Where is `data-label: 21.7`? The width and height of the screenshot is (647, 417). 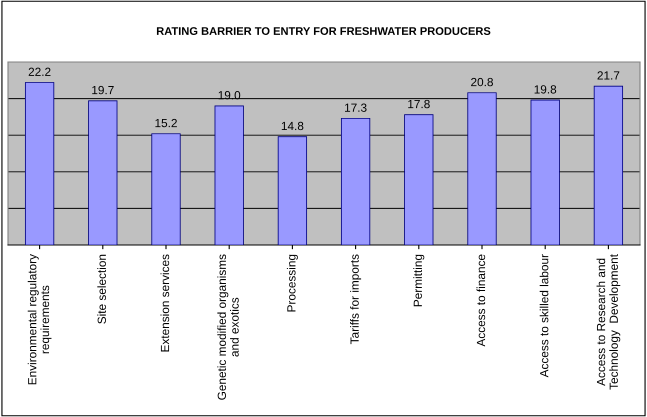 data-label: 21.7 is located at coordinates (609, 75).